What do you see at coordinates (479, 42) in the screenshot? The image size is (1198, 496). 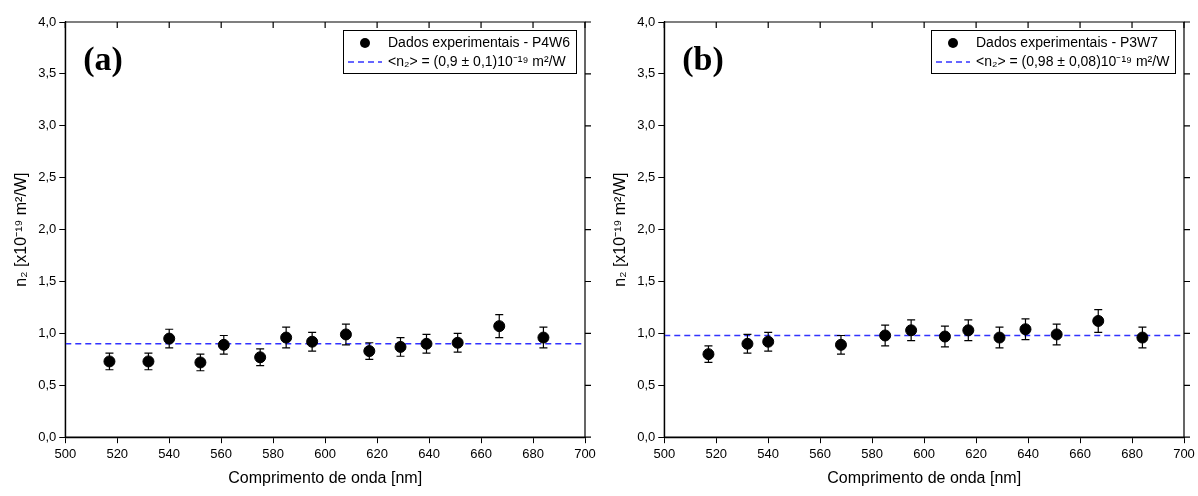 I see `legend-label: Dados experimentais - P4W6` at bounding box center [479, 42].